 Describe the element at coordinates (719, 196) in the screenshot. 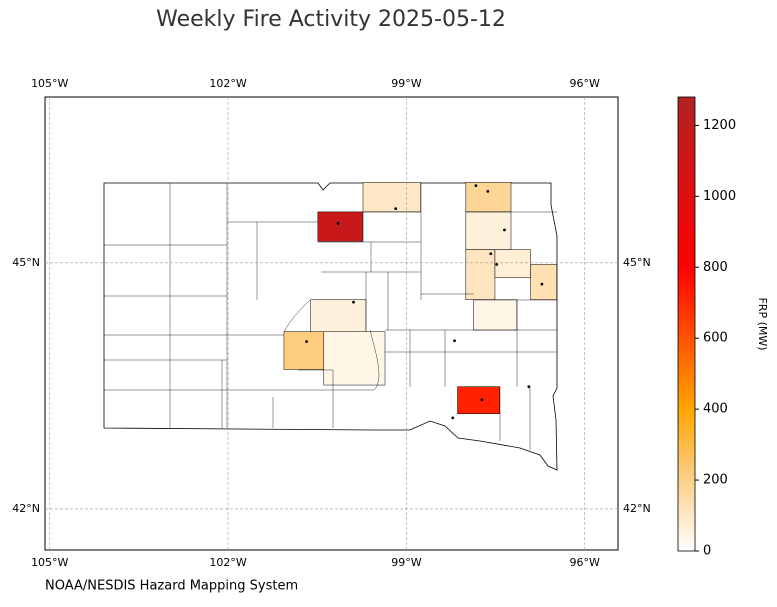

I see `colorbar-tick-label: 1000` at that location.